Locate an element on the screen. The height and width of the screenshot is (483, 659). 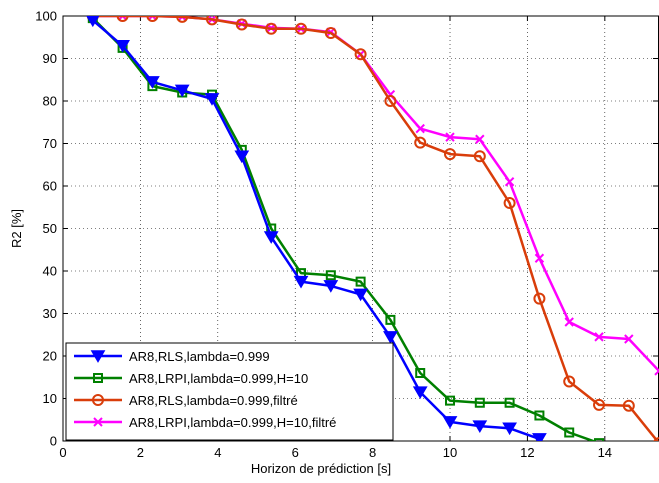
x-tick-label: 12 is located at coordinates (527, 452).